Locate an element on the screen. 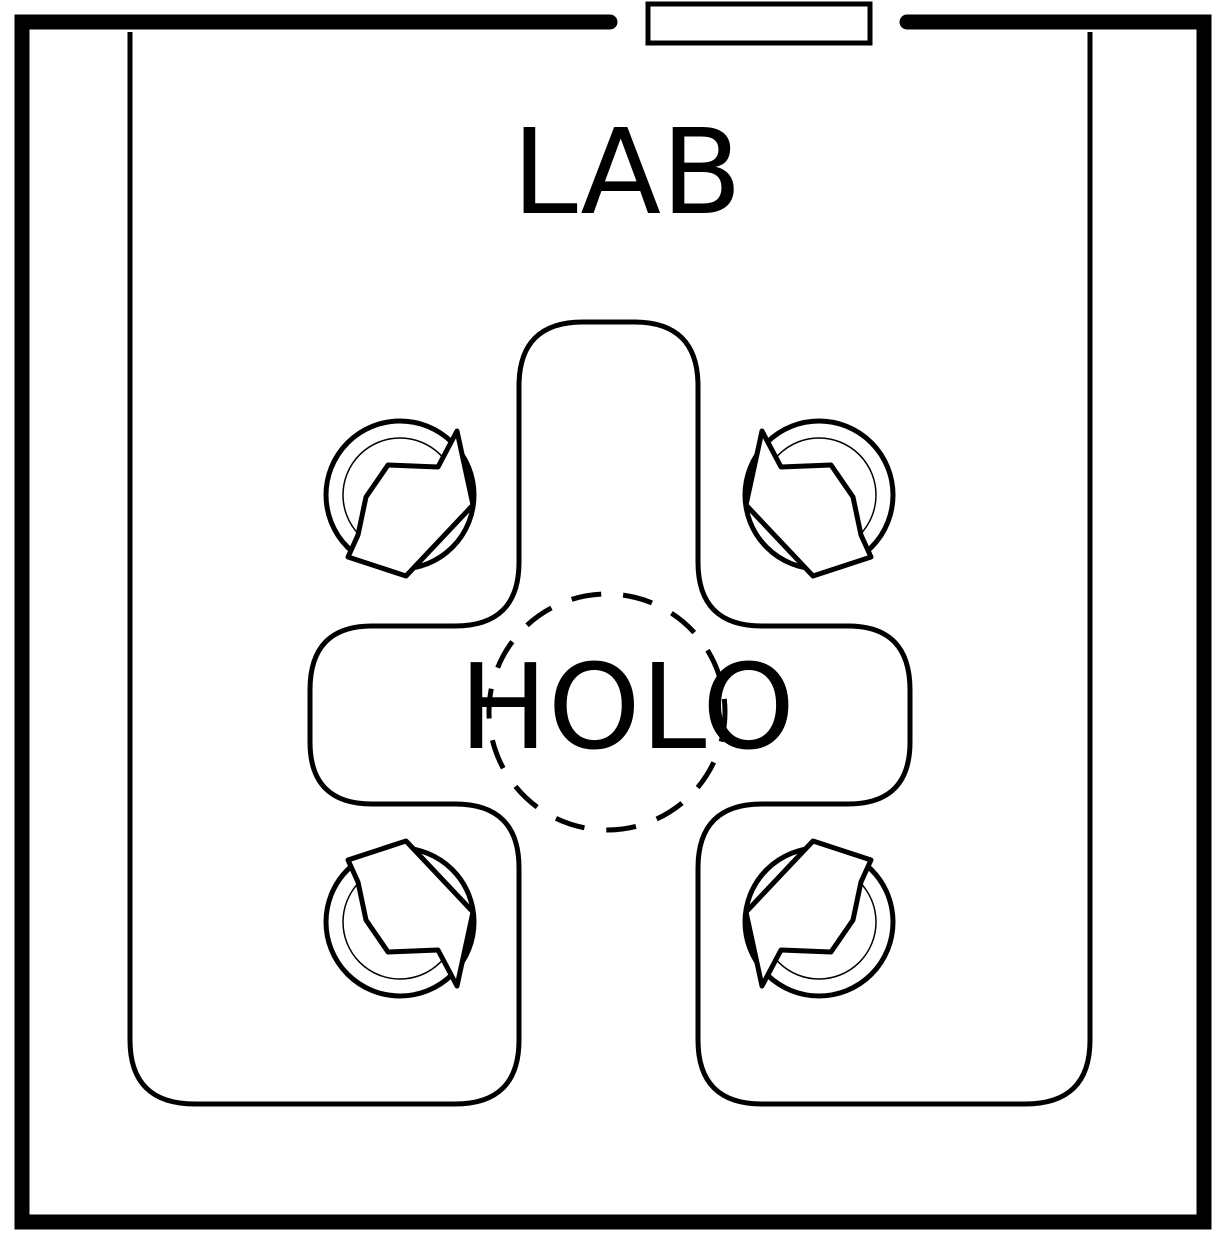 This screenshot has height=1233, width=1220. hologram-projection-circle is located at coordinates (607, 712).